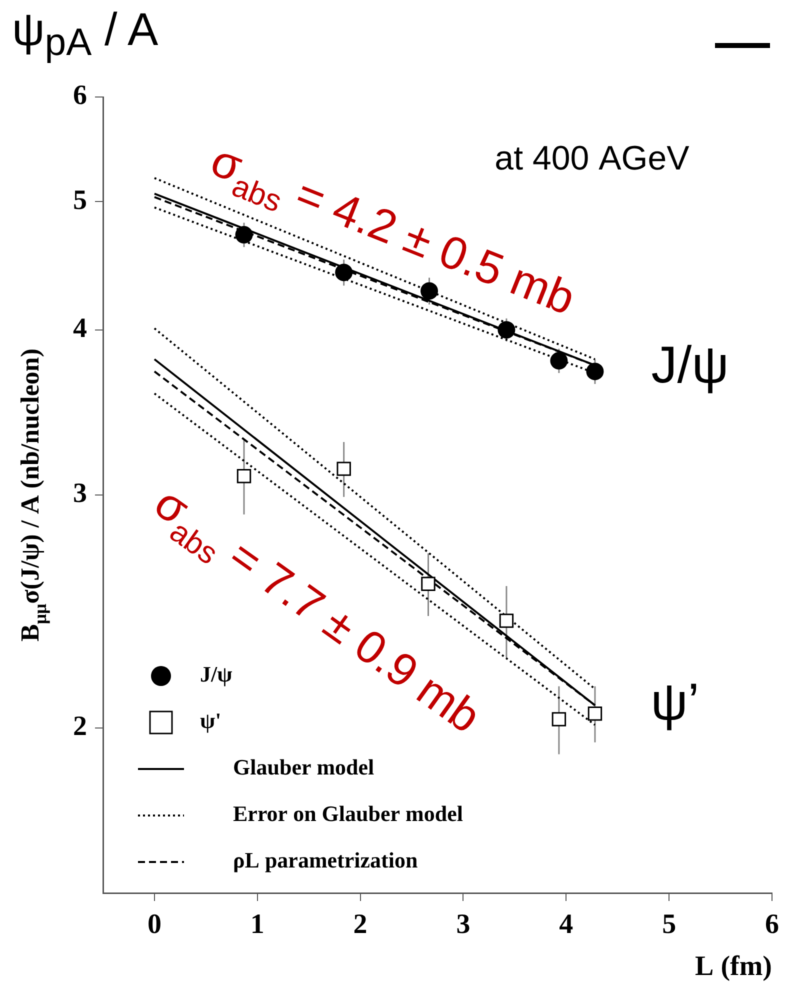  I want to click on x-tick-label: 4, so click(566, 924).